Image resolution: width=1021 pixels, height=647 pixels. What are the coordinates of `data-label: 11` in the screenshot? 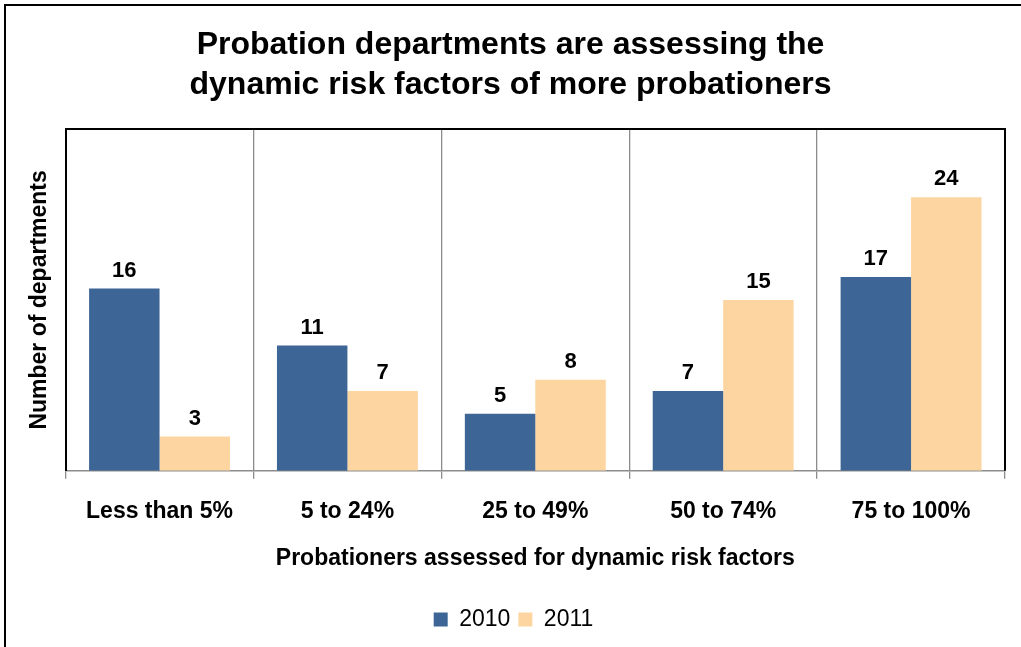 It's located at (312, 326).